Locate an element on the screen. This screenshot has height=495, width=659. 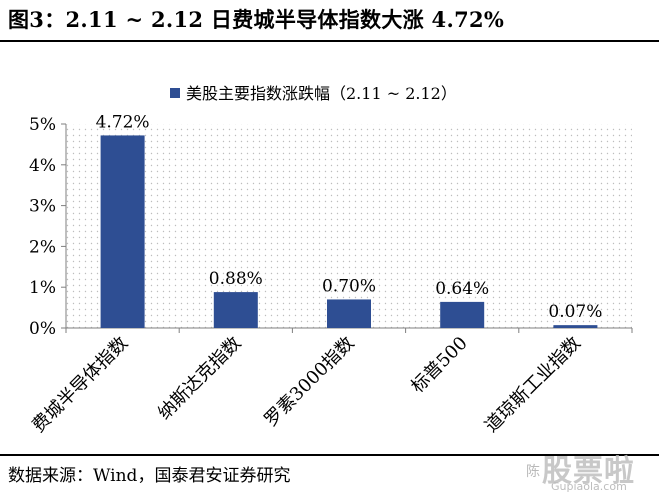
x-tick-label: 标普500 is located at coordinates (439, 365).